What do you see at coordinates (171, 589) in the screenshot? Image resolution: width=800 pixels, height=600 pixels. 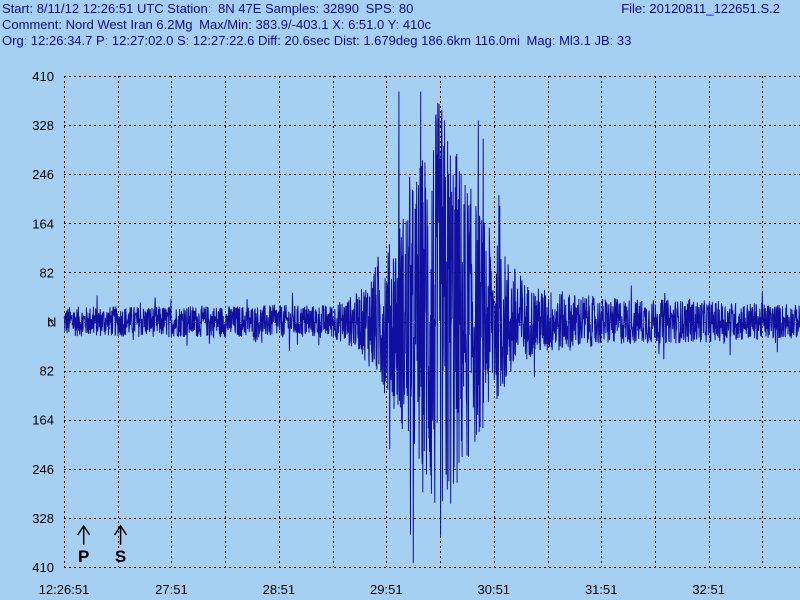 I see `x-tick-label: 27:51` at bounding box center [171, 589].